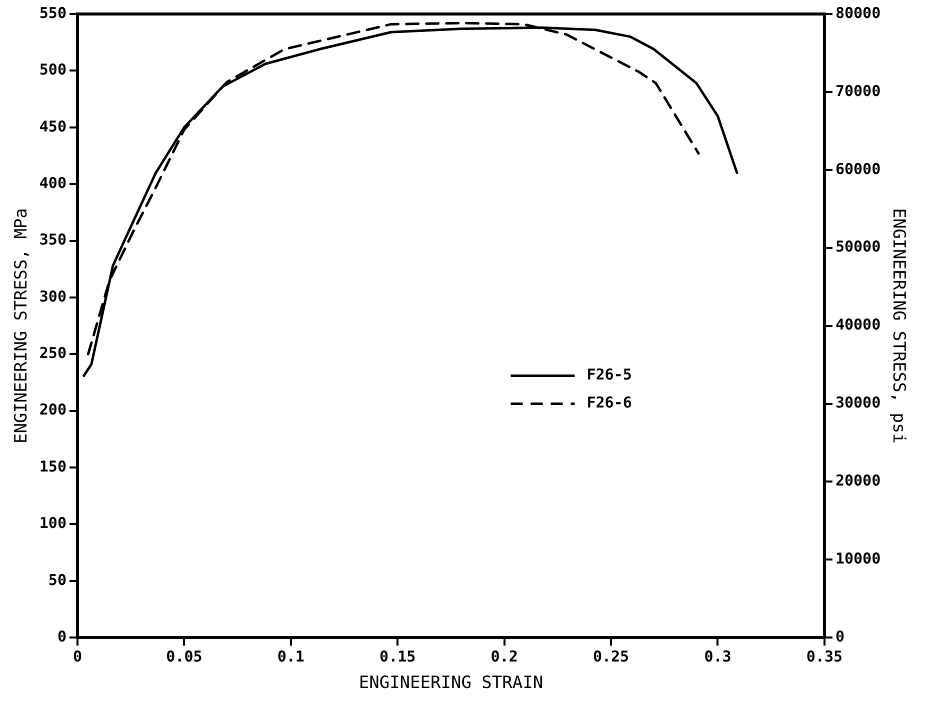 This screenshot has width=926, height=706. I want to click on x-axis-title: ENGINEERING STRAIN, so click(451, 683).